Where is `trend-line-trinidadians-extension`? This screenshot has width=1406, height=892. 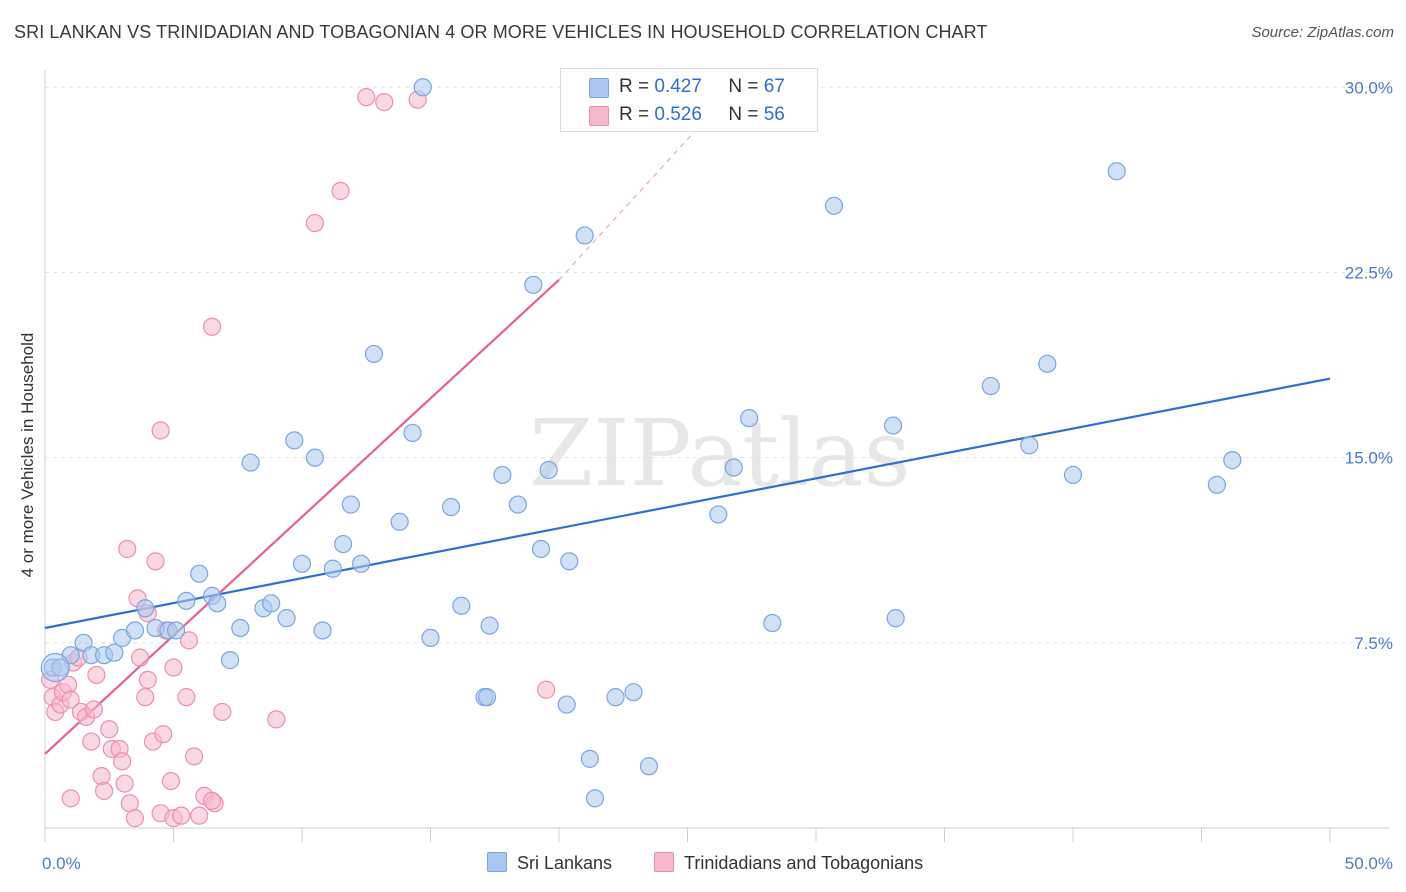
trend-line-trinidadians-extension is located at coordinates (642, 188).